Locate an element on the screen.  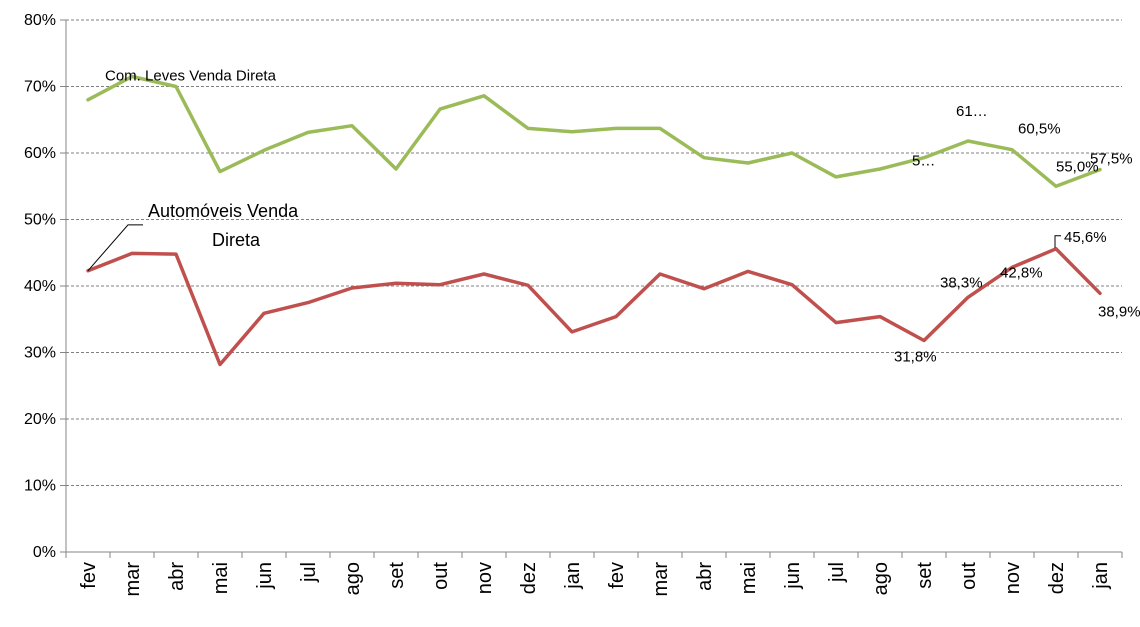
series-label-com-leves: Com. Leves Venda Direta is located at coordinates (191, 76).